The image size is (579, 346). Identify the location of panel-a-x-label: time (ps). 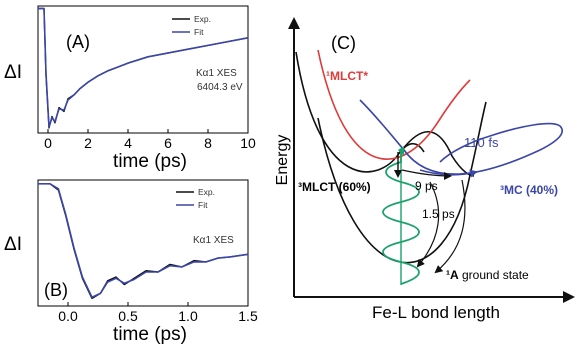
(150, 161).